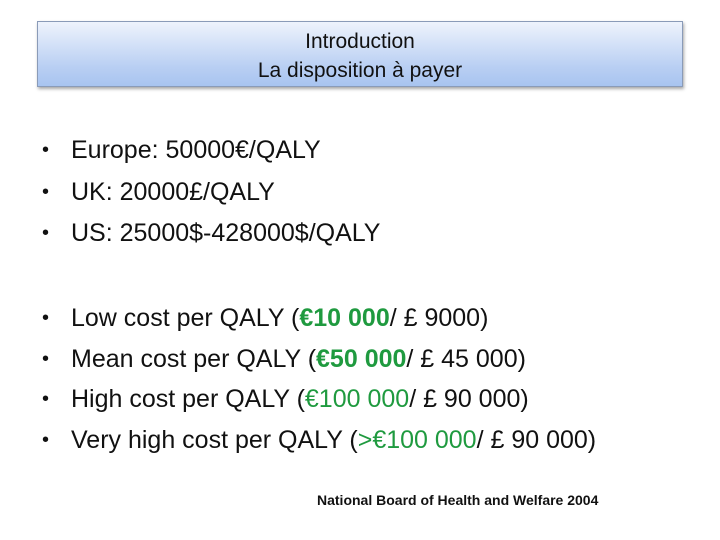 This screenshot has height=540, width=720. What do you see at coordinates (188, 399) in the screenshot?
I see `item-prefix: High cost per QALY (` at bounding box center [188, 399].